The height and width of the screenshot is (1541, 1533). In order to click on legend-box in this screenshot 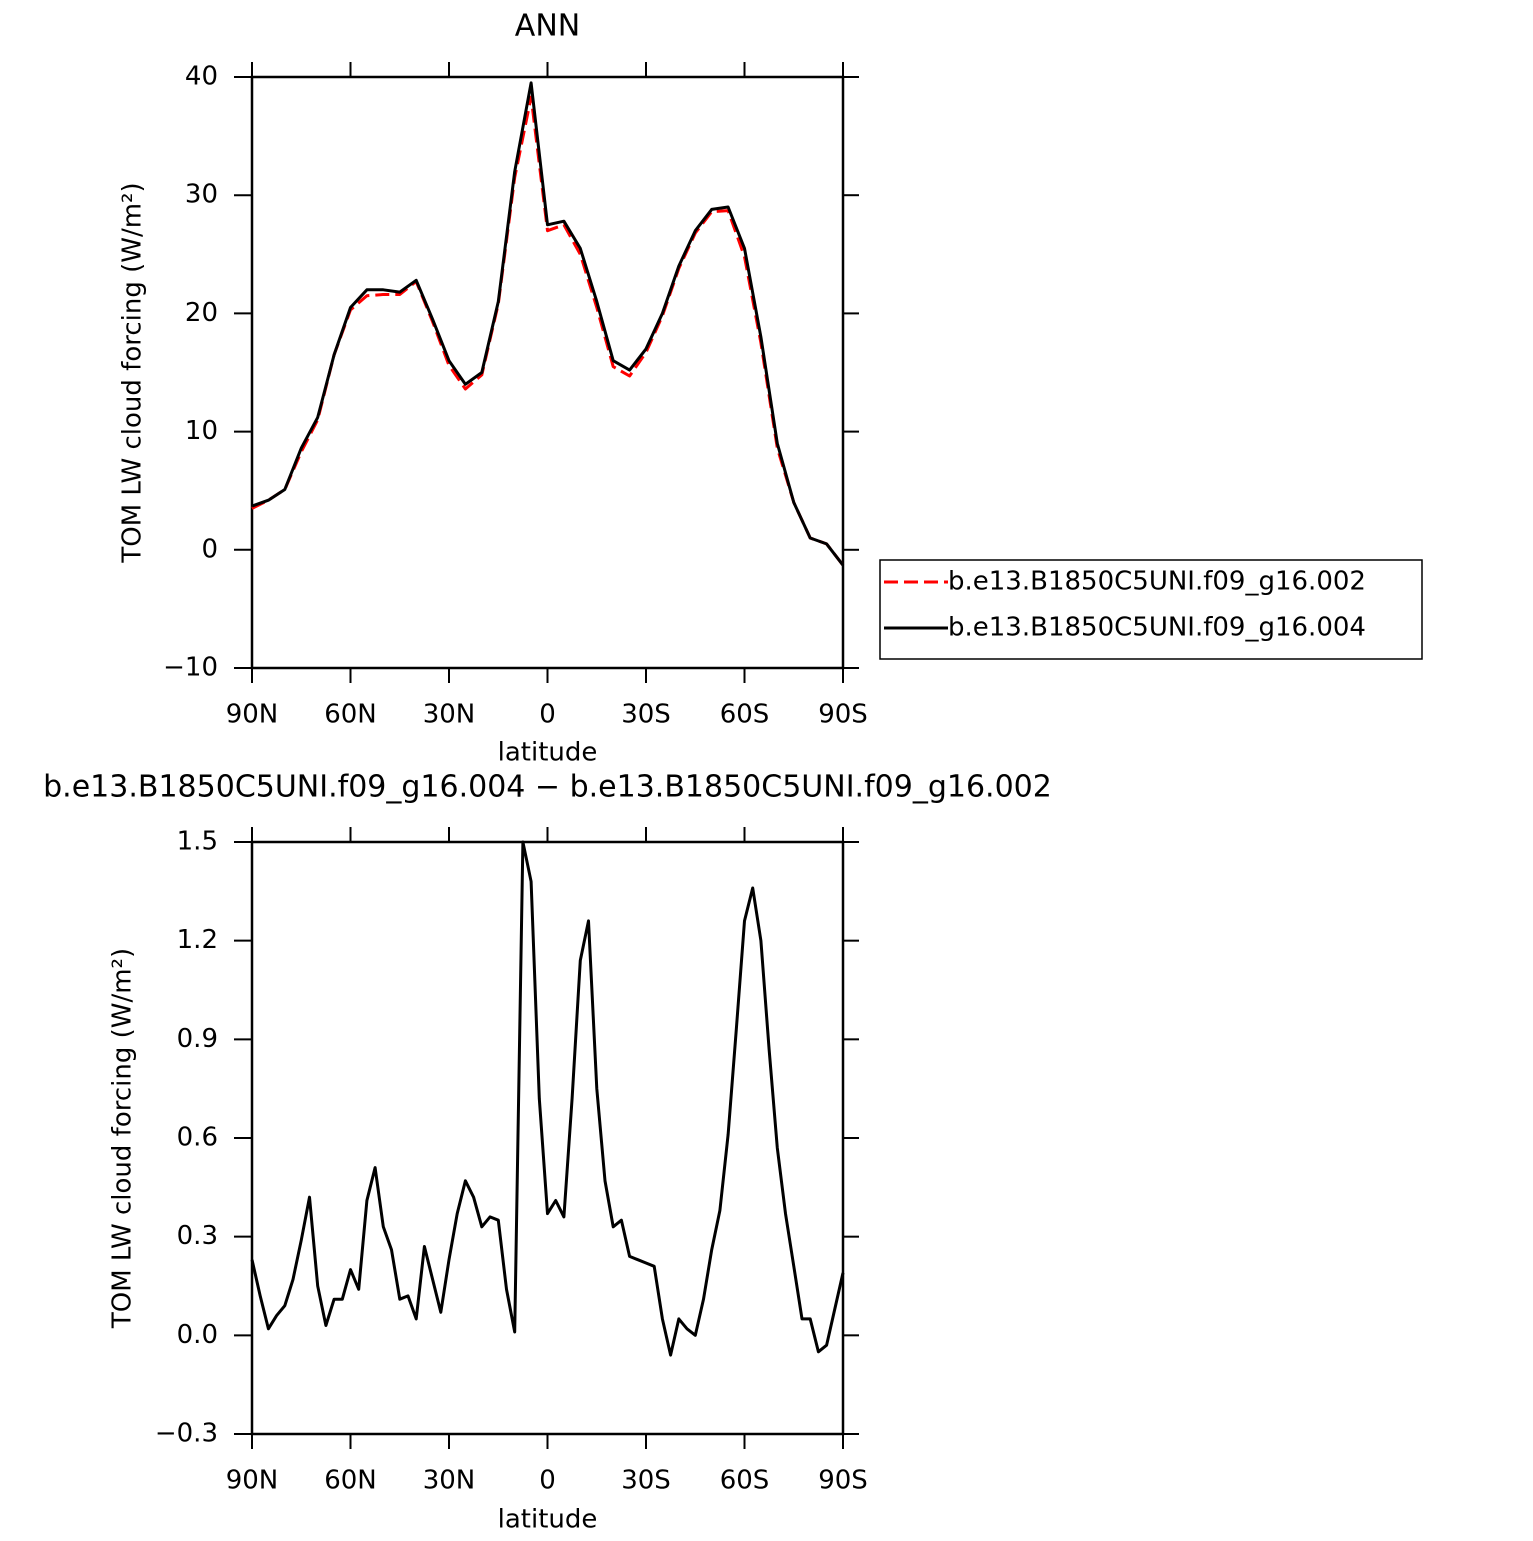, I will do `click(1151, 609)`.